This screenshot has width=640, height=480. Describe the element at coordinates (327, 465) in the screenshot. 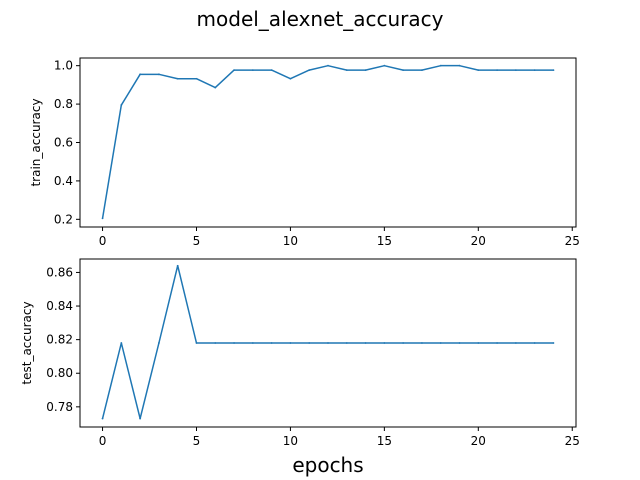

I see `x-axis-label: epochs` at that location.